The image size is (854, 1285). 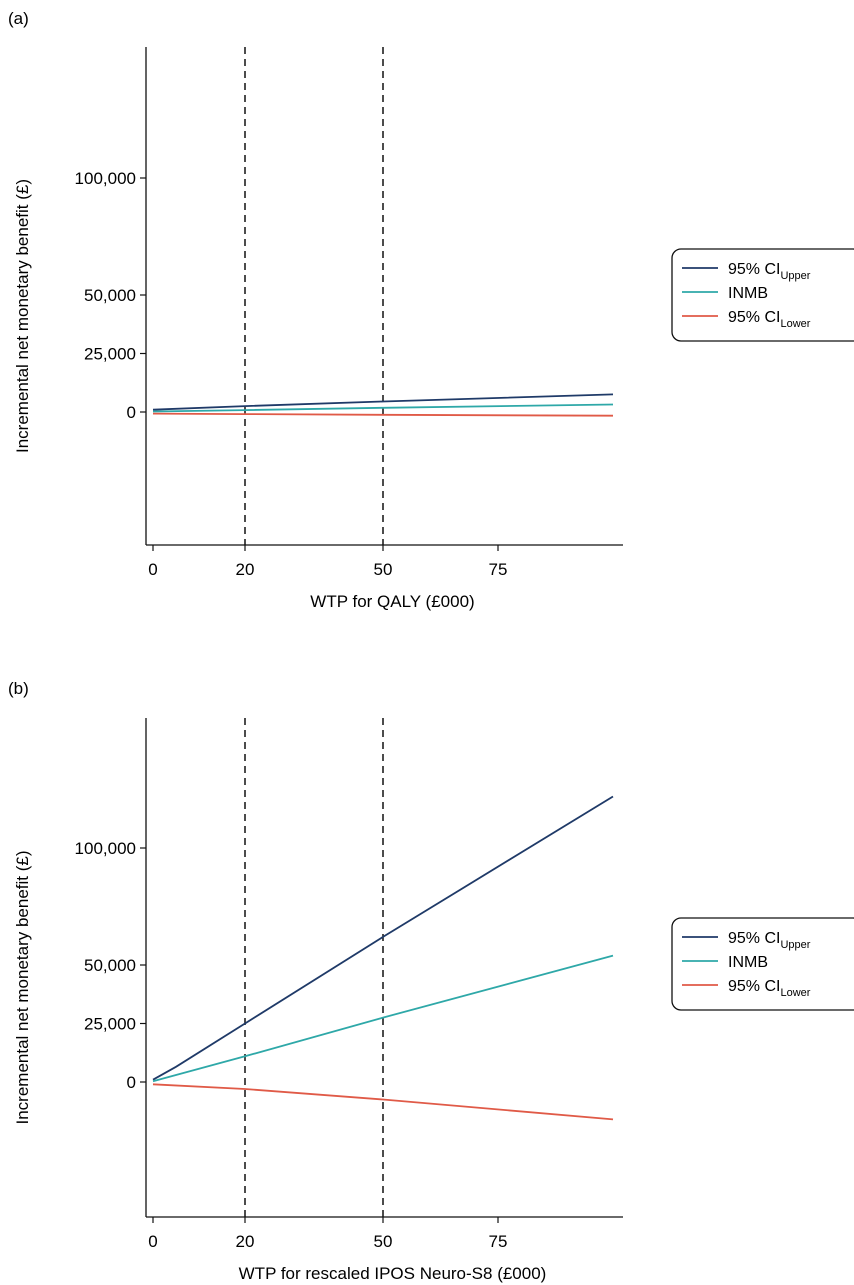 I want to click on x-axis-title: WTP for rescaled IPOS Neuro-S8 (£000), so click(x=393, y=1273).